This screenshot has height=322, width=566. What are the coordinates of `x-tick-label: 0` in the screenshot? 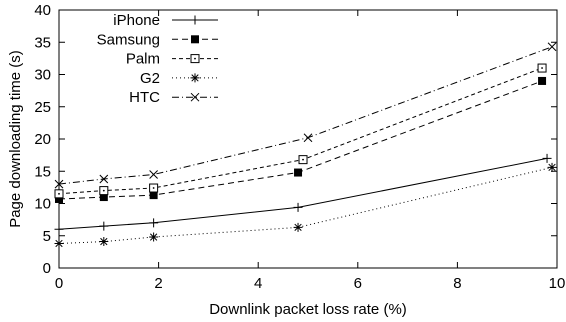 It's located at (59, 283).